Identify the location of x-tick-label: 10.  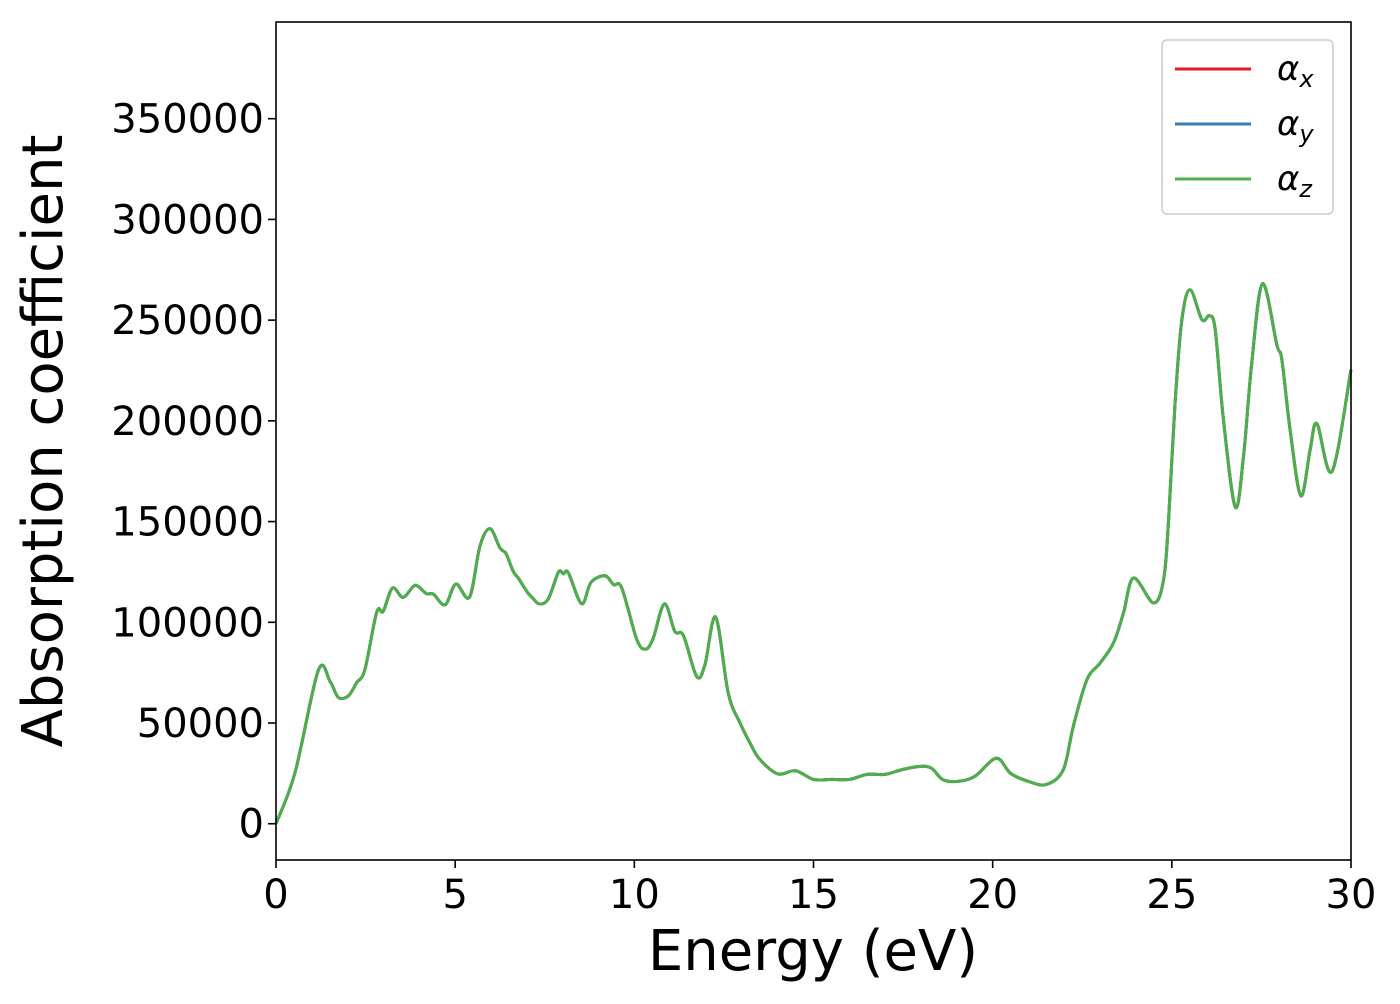
(634, 895).